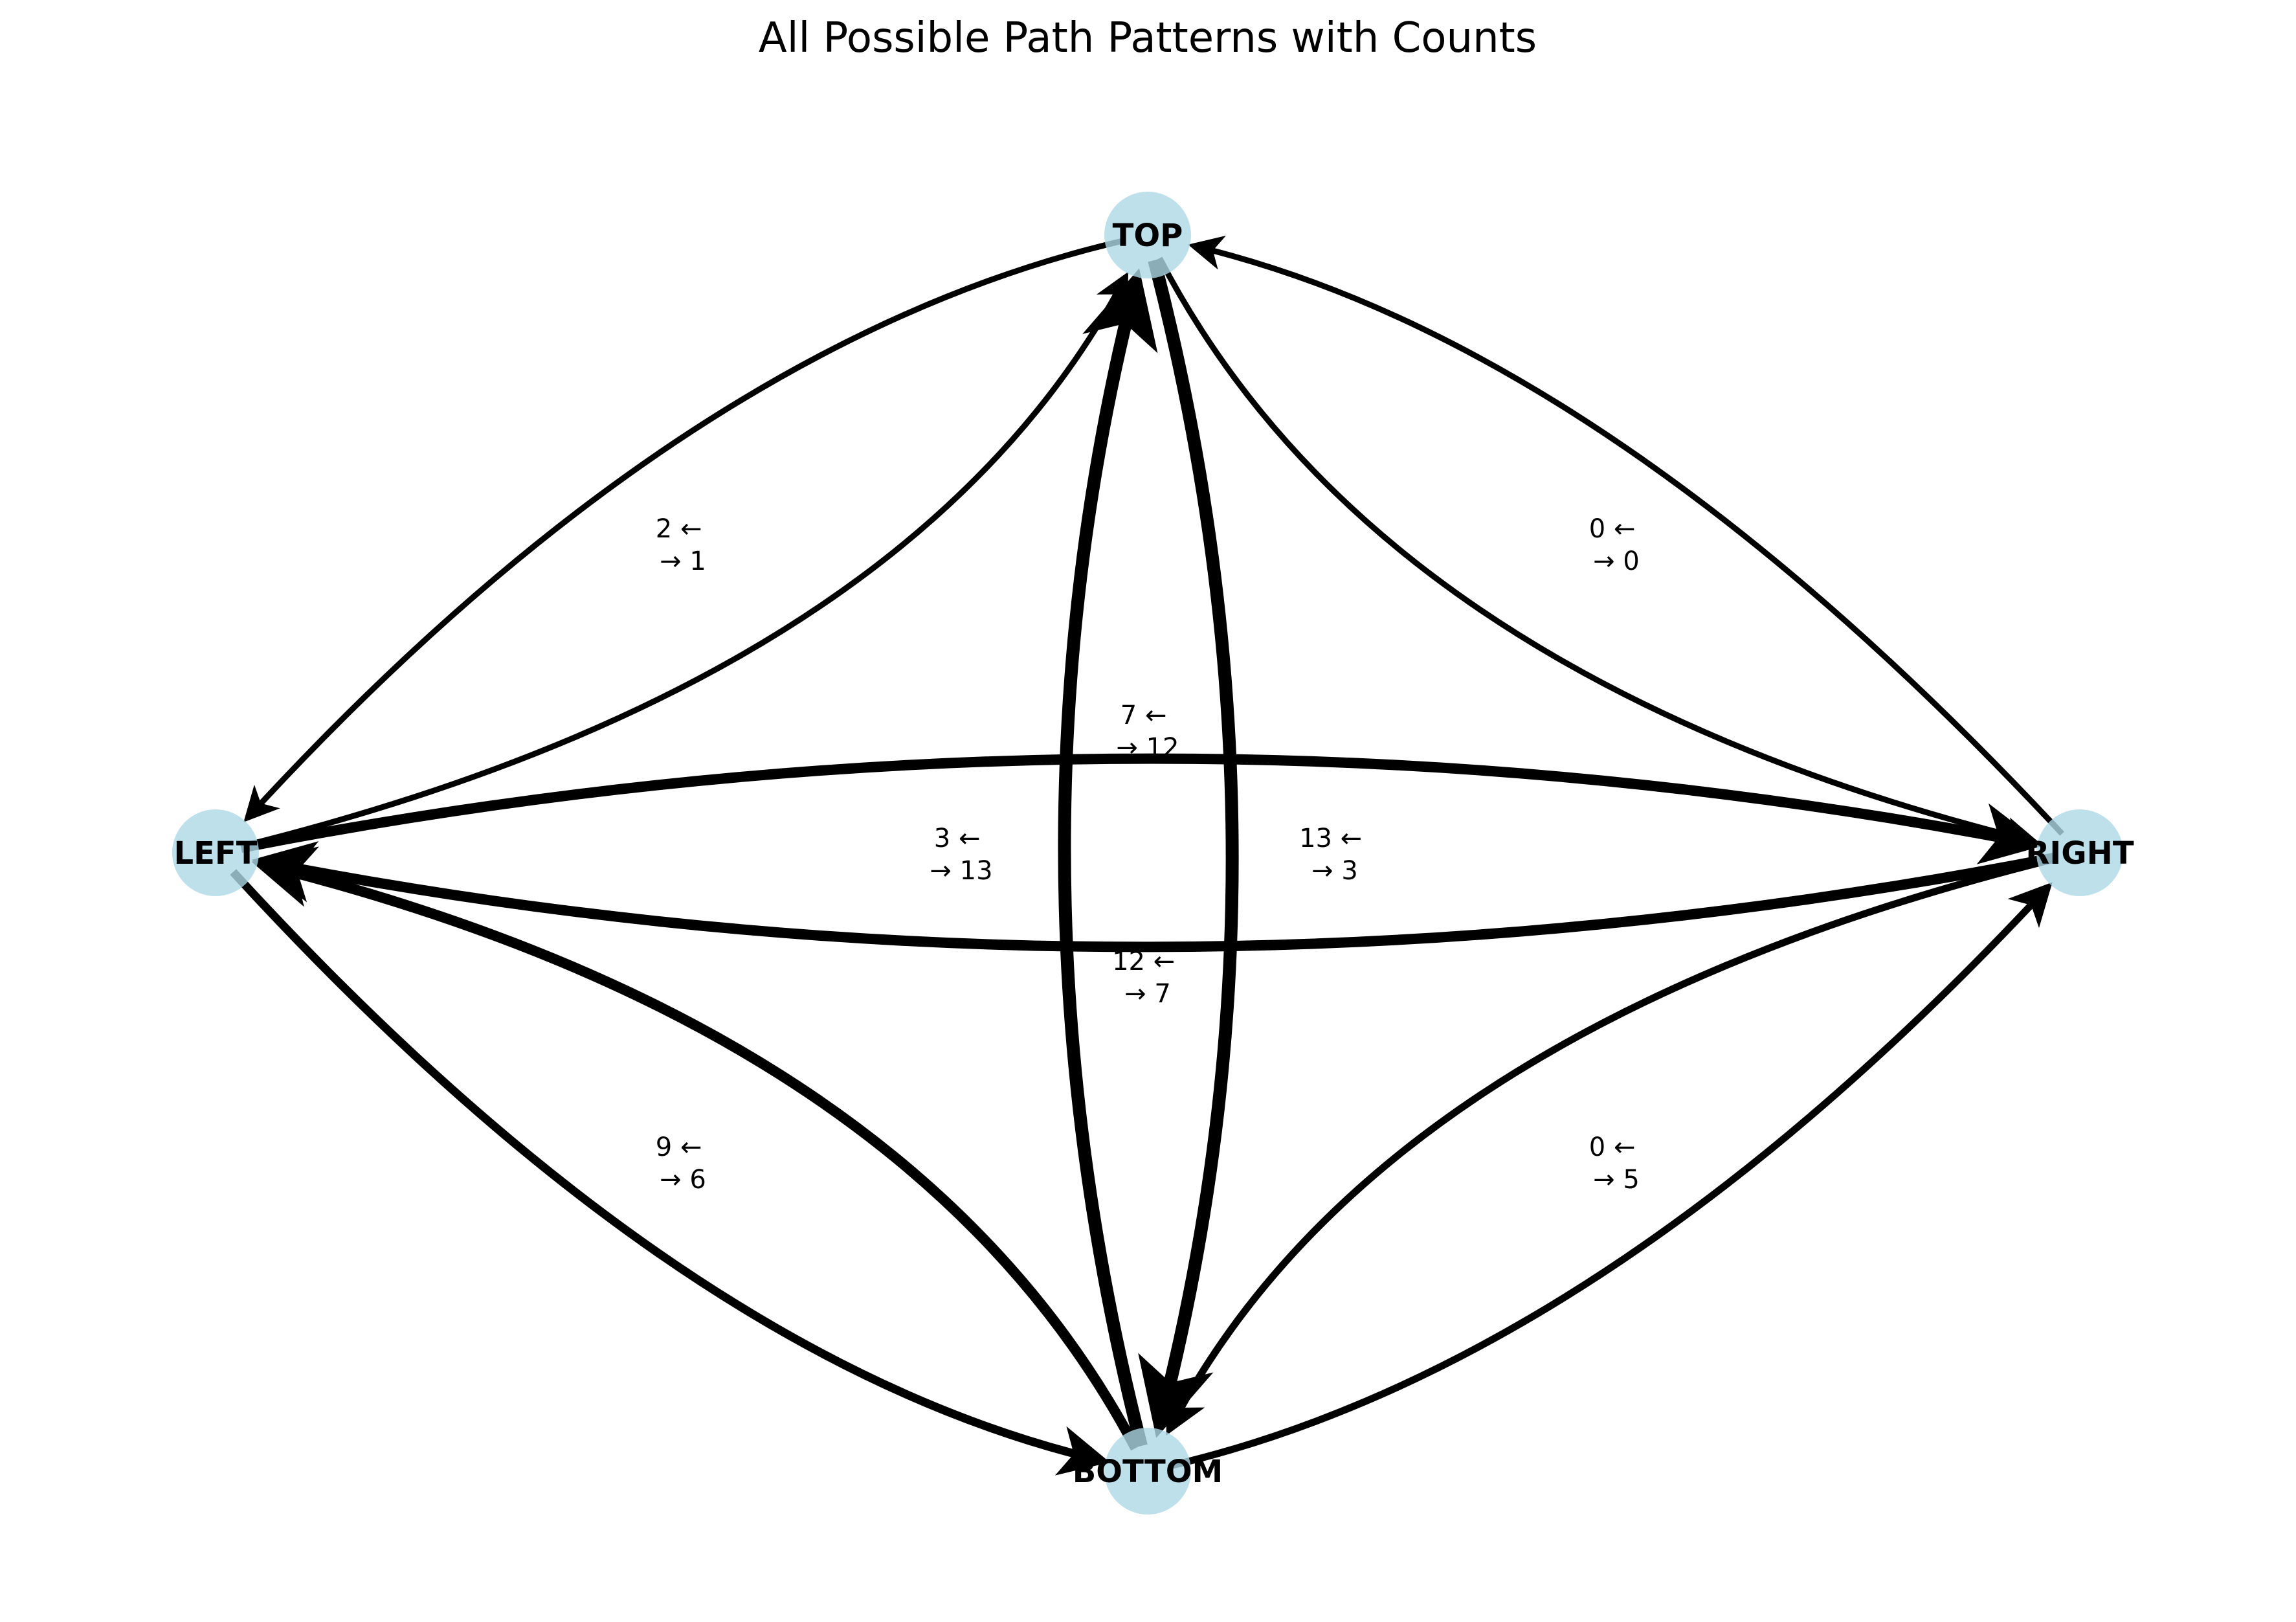 The image size is (2296, 1622). Describe the element at coordinates (1108, 858) in the screenshot. I see `edge-bottom-to-top` at that location.